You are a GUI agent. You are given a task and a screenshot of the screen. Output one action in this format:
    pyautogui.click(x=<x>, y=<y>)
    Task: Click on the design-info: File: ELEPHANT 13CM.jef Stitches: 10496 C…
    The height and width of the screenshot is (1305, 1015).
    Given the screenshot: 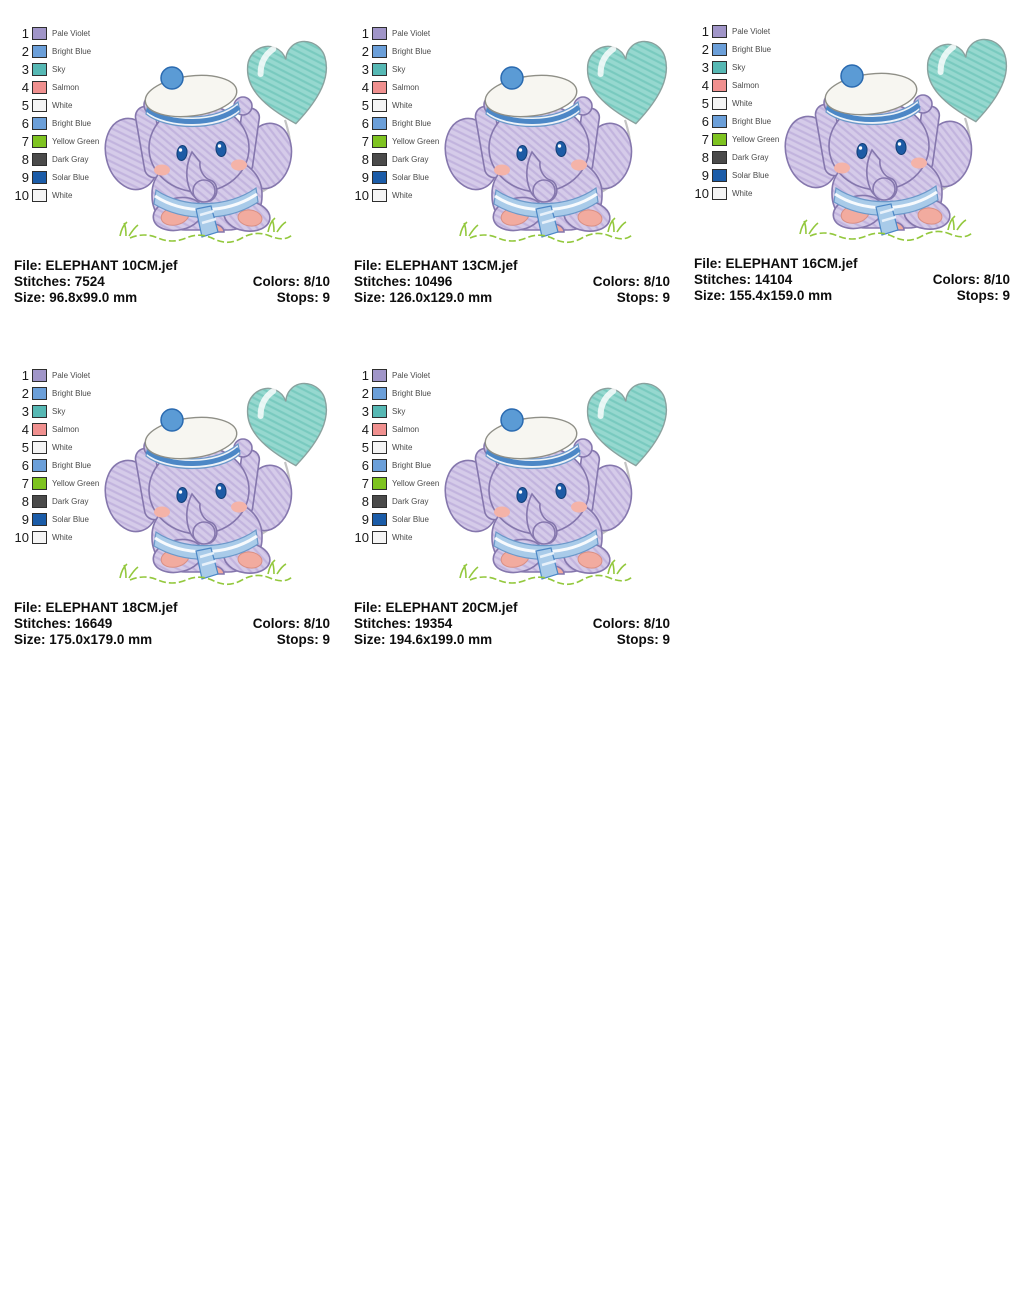 What is the action you would take?
    pyautogui.click(x=512, y=282)
    